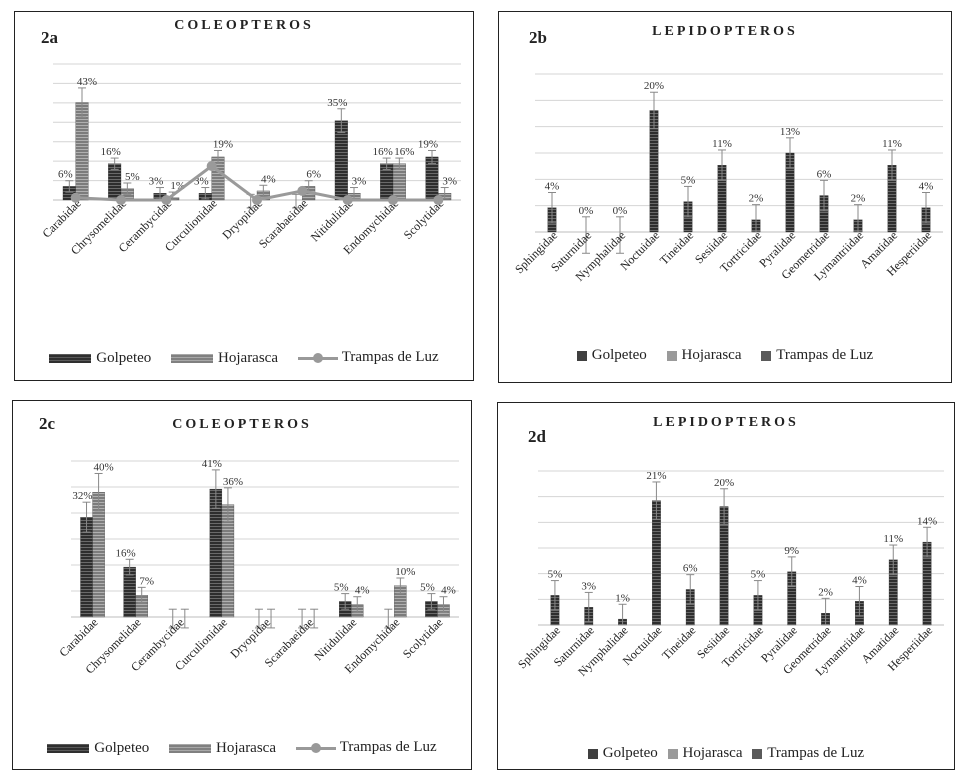 This screenshot has height=771, width=964. I want to click on data-label: 36%, so click(233, 482).